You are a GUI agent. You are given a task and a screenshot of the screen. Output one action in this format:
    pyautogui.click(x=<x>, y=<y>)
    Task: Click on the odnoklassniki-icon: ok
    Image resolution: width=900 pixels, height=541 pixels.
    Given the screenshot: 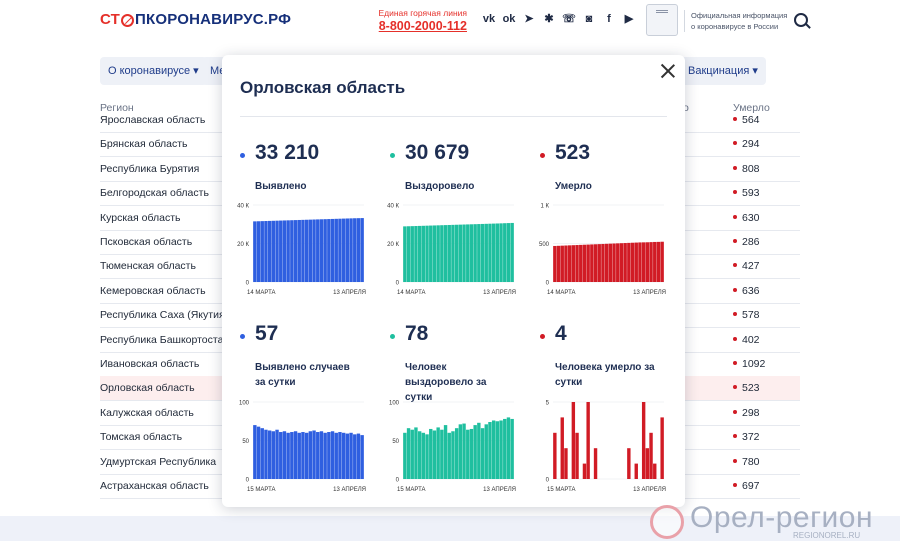 What is the action you would take?
    pyautogui.click(x=509, y=19)
    